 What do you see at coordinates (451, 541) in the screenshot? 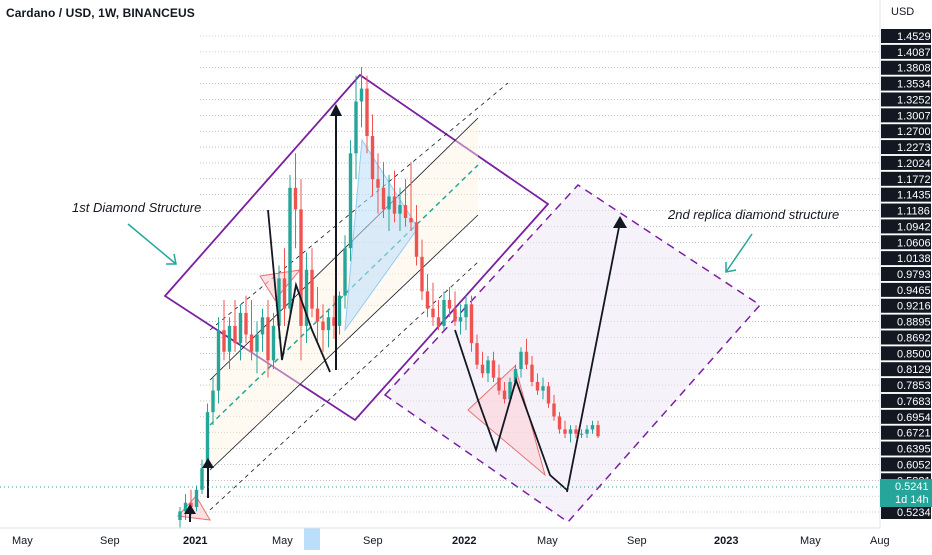
I see `time-axis: May Sep 2021 May Sep 2022 May Sep 2023 May Aug` at bounding box center [451, 541].